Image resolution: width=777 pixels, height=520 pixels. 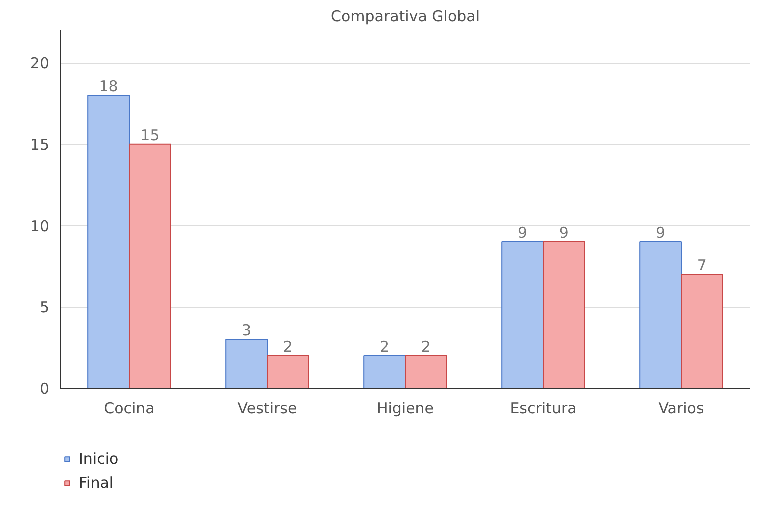 What do you see at coordinates (99, 459) in the screenshot?
I see `legend-label: Inicio` at bounding box center [99, 459].